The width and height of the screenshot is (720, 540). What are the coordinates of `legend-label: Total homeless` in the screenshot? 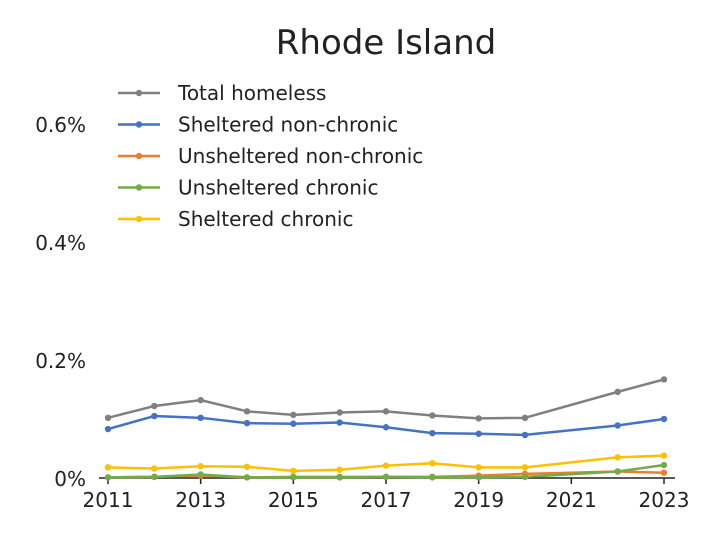 It's located at (251, 93).